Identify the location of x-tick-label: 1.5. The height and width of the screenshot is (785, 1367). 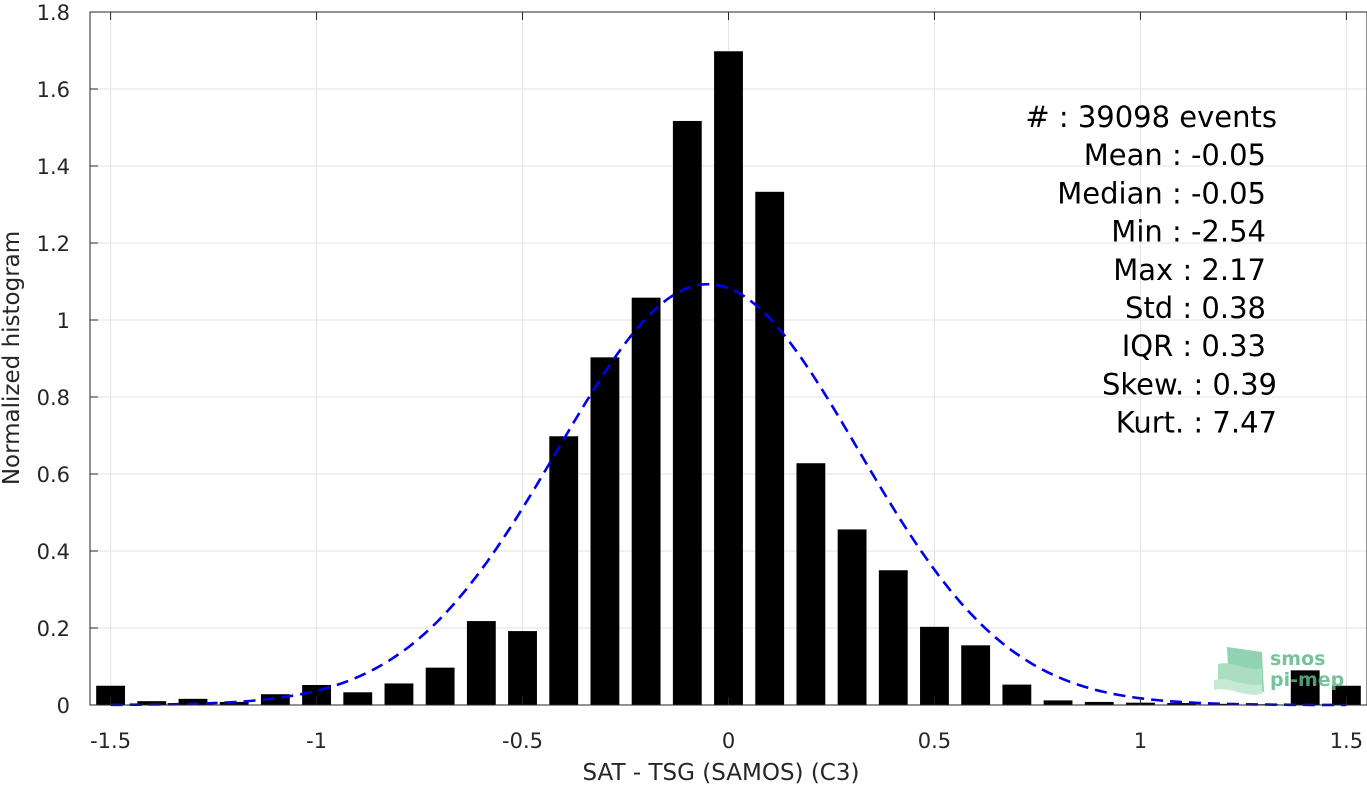
(1346, 741).